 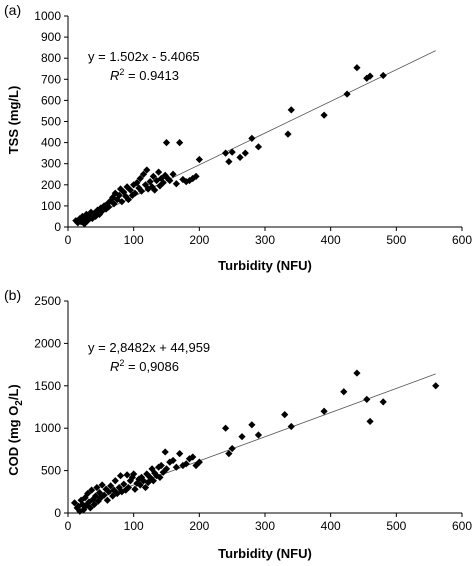 What do you see at coordinates (12, 10) in the screenshot?
I see `panel-label-a: (a)` at bounding box center [12, 10].